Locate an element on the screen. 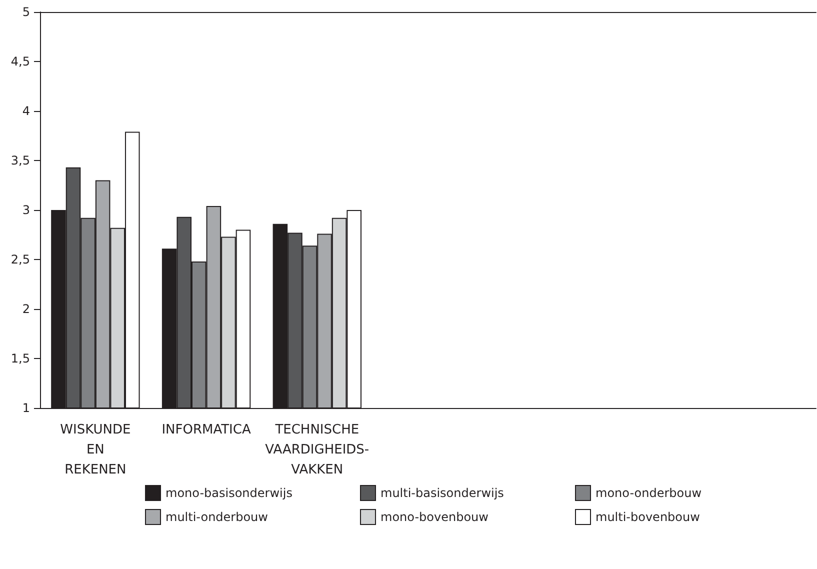 This screenshot has width=817, height=569. y-tick-label: 3,5 is located at coordinates (20, 161).